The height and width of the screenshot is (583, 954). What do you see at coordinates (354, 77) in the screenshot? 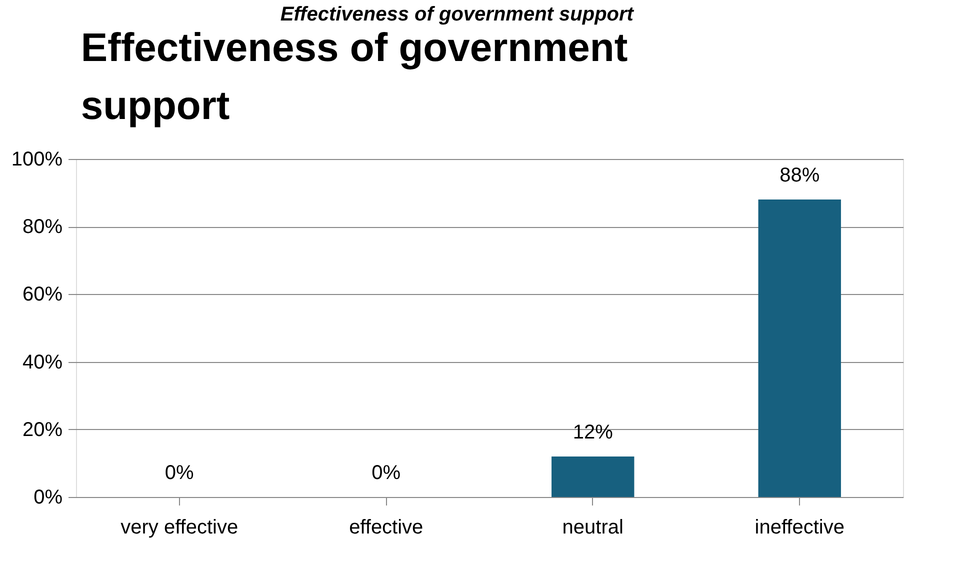
I see `chart-title: Effectiveness of government support` at bounding box center [354, 77].